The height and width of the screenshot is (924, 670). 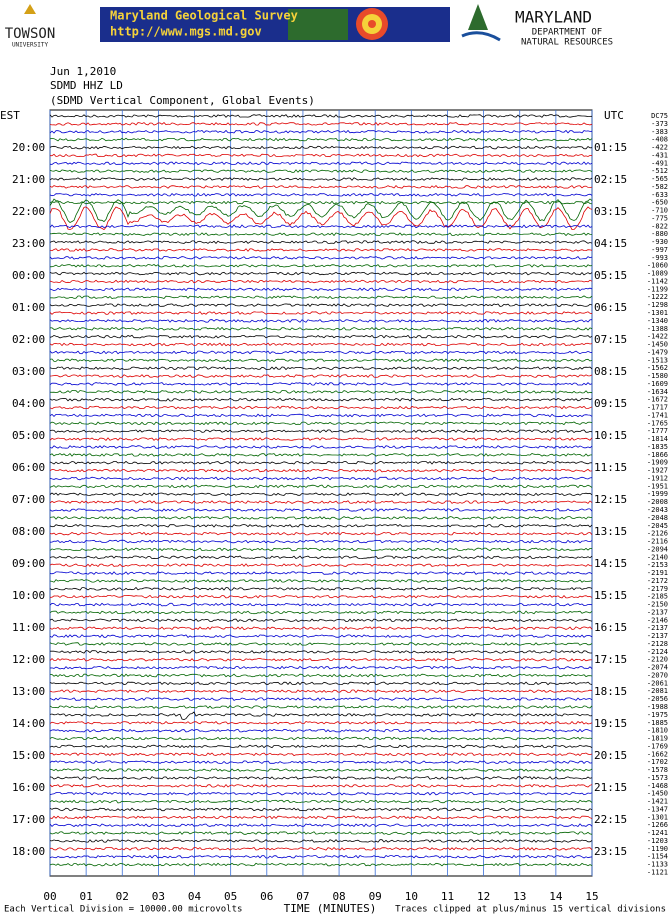 I want to click on offset-label: -1975, so click(x=657, y=715).